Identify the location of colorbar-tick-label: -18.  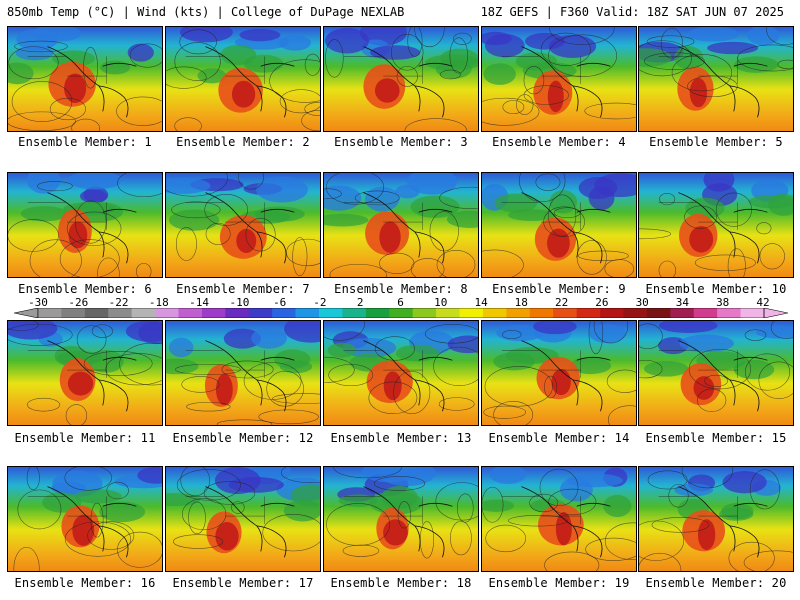
(158, 302).